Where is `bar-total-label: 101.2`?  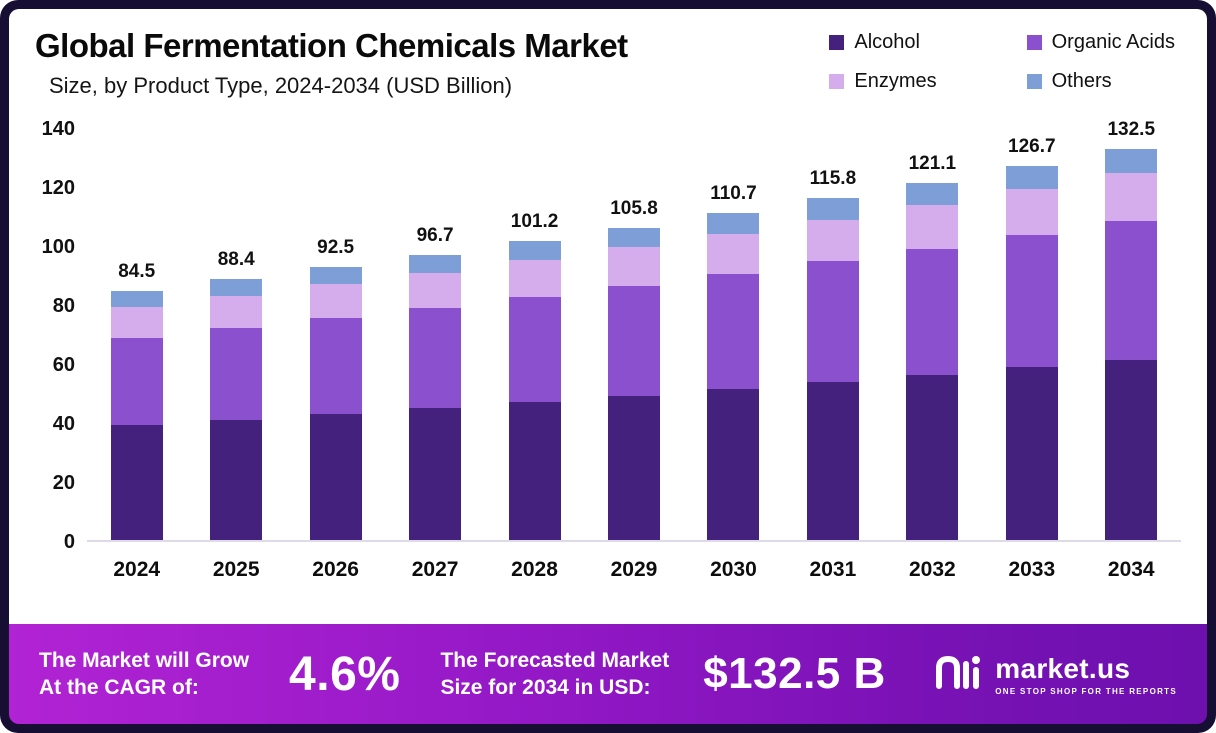 bar-total-label: 101.2 is located at coordinates (534, 222).